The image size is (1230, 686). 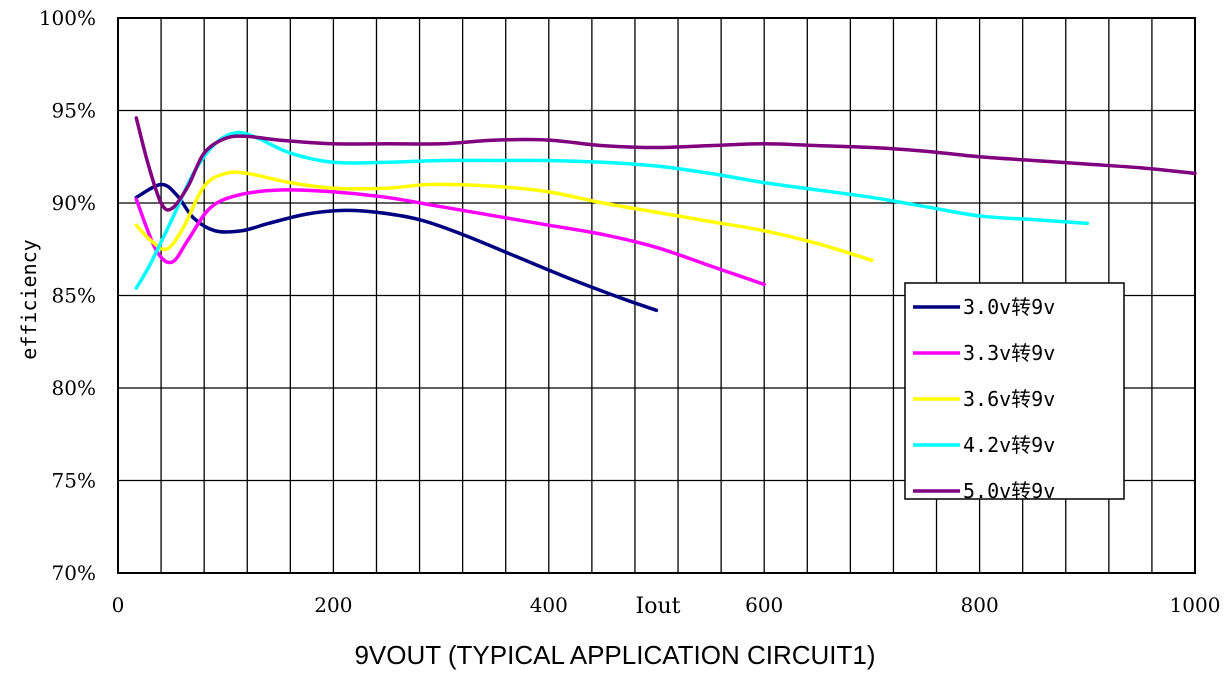 What do you see at coordinates (549, 605) in the screenshot?
I see `x-tick-label: 400` at bounding box center [549, 605].